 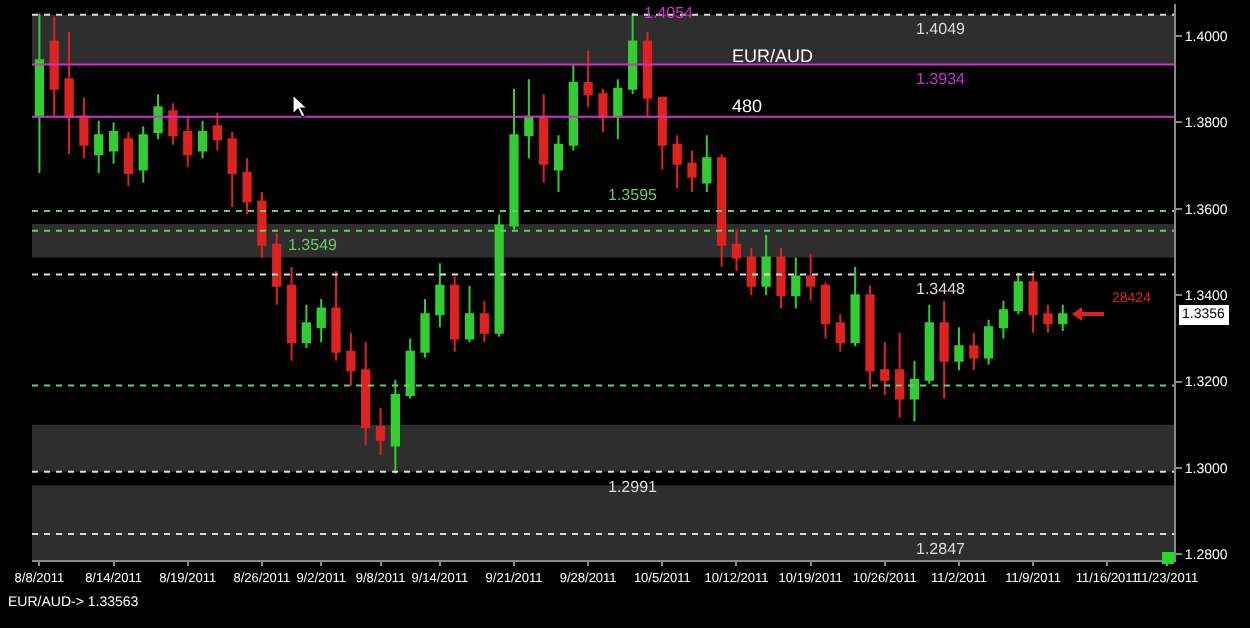 I want to click on ref-line-label: 1.3595, so click(x=633, y=195).